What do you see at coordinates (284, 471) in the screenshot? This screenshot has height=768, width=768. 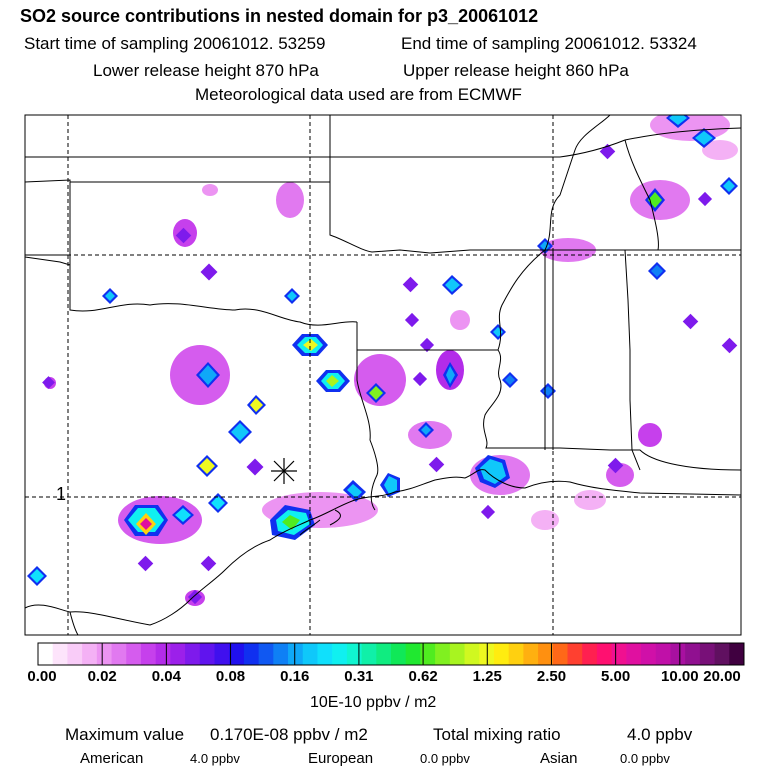 I see `asterisk-source-marker` at bounding box center [284, 471].